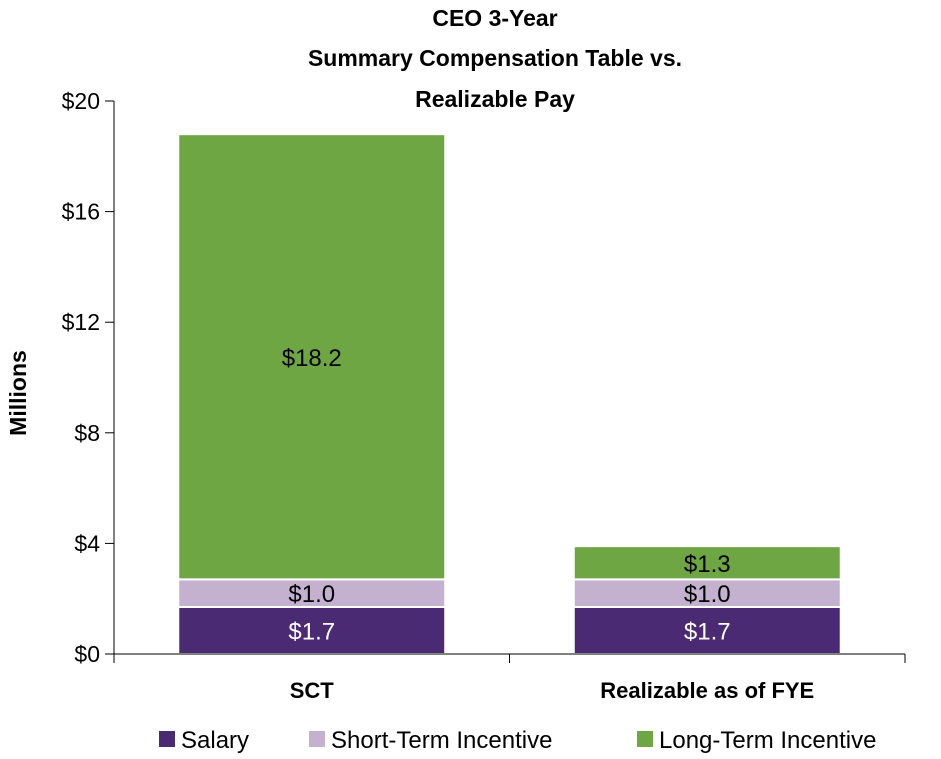  I want to click on legend-label-salary: Salary, so click(215, 740).